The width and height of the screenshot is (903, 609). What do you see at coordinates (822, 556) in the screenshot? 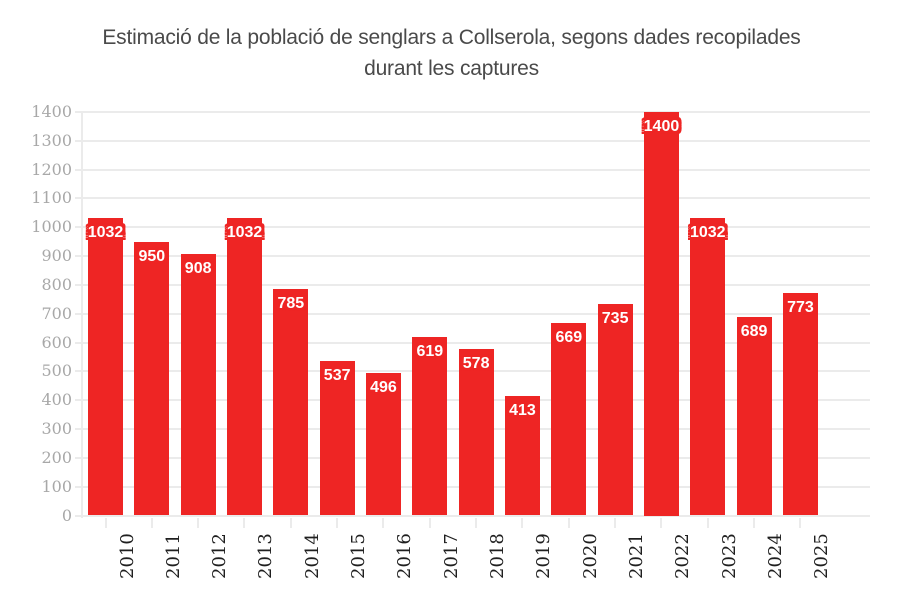
I see `x-axis-tick-label: 2025` at bounding box center [822, 556].